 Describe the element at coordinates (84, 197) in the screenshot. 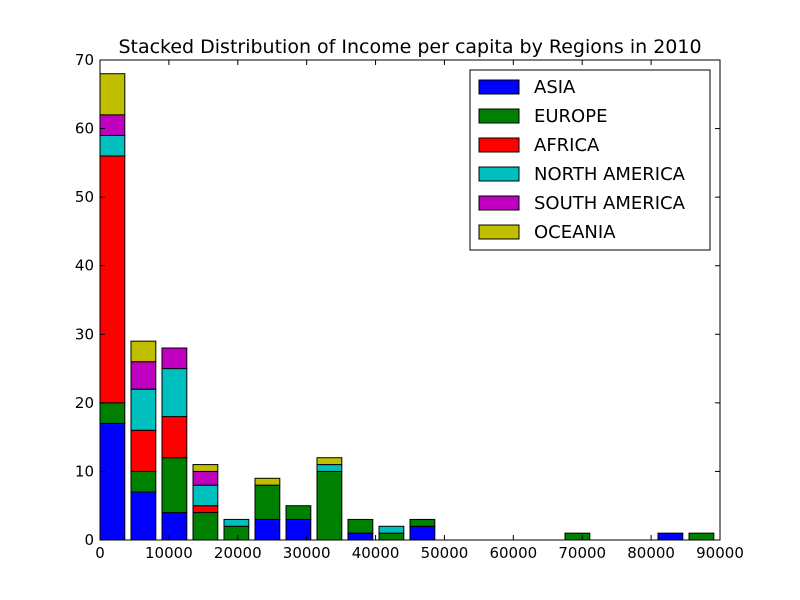

I see `y-tick-label: 50` at that location.